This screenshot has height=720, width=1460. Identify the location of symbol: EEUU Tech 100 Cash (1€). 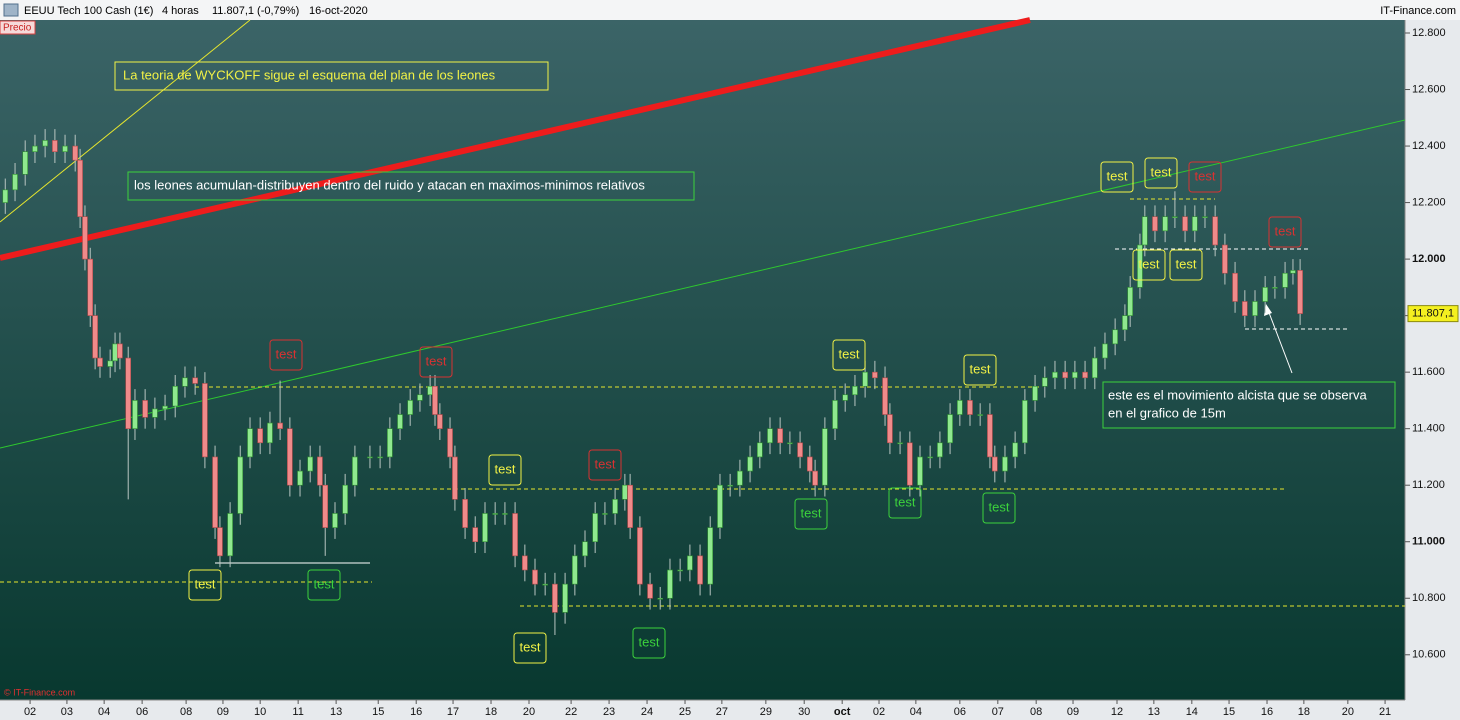
(88, 11).